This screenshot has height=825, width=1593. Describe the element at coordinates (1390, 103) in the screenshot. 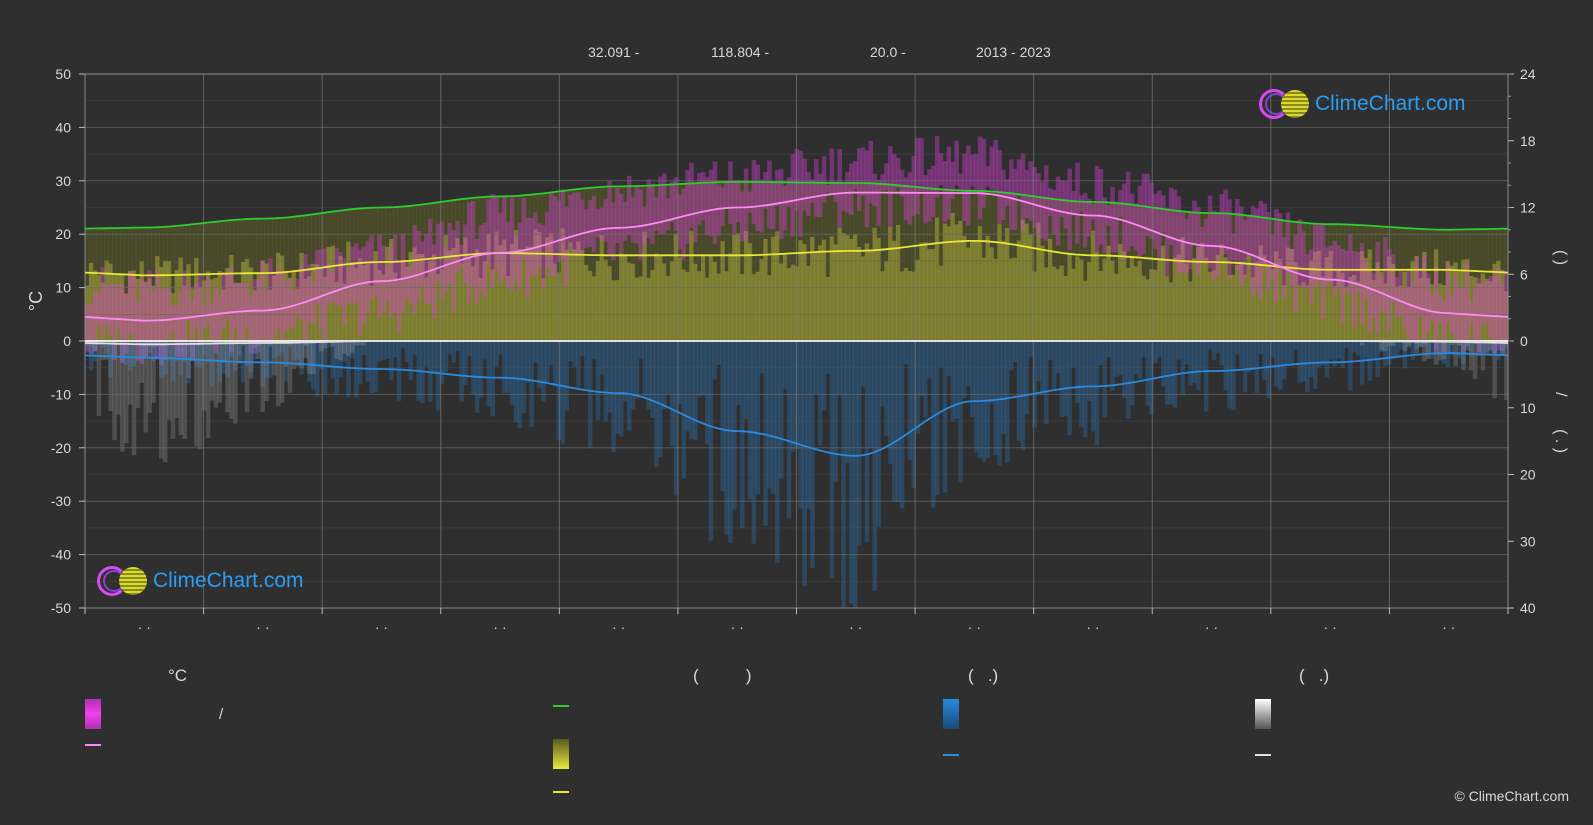

I see `watermark-text: ClimeChart.com` at that location.